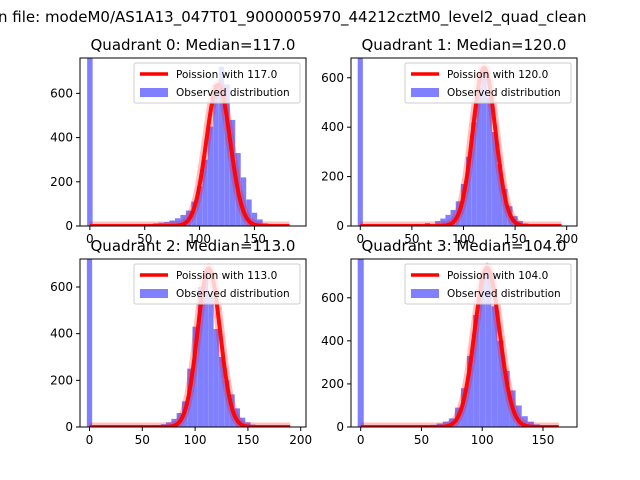 The image size is (640, 480). What do you see at coordinates (226, 75) in the screenshot?
I see `legend-label-poisson: Poission with 117.0` at bounding box center [226, 75].